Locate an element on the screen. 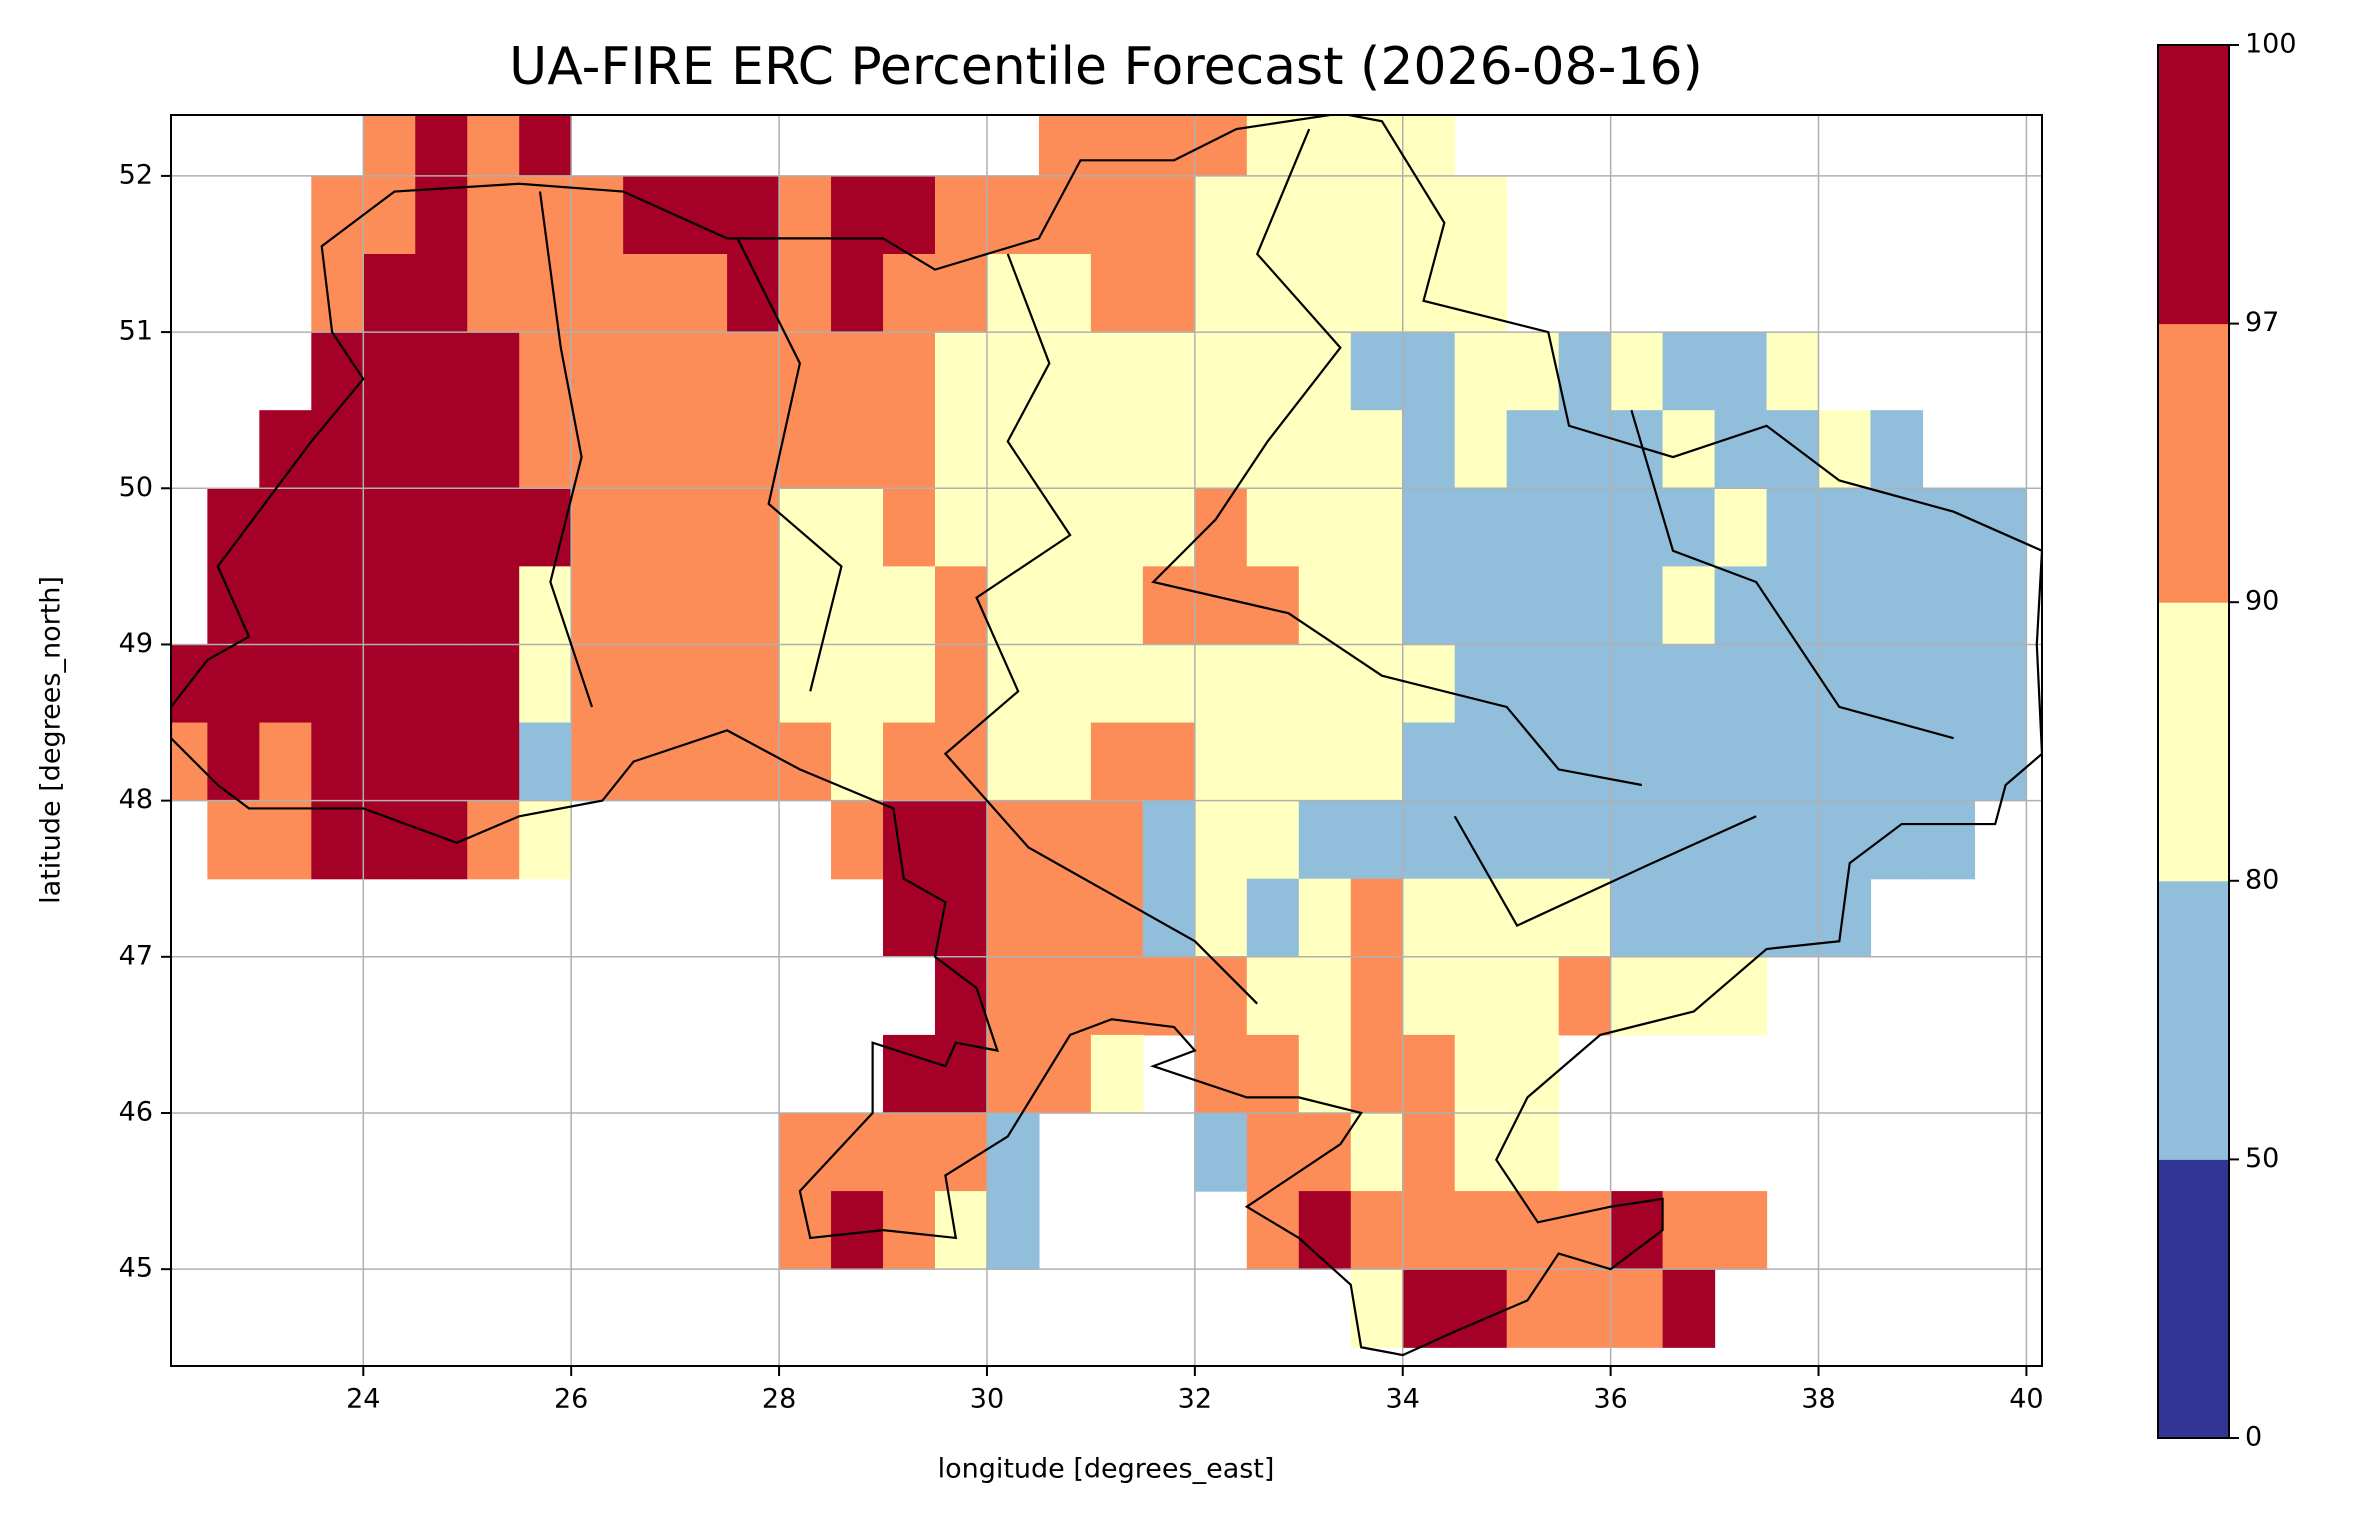 Image resolution: width=2354 pixels, height=1517 pixels. x-tick-label: 38 is located at coordinates (1818, 1399).